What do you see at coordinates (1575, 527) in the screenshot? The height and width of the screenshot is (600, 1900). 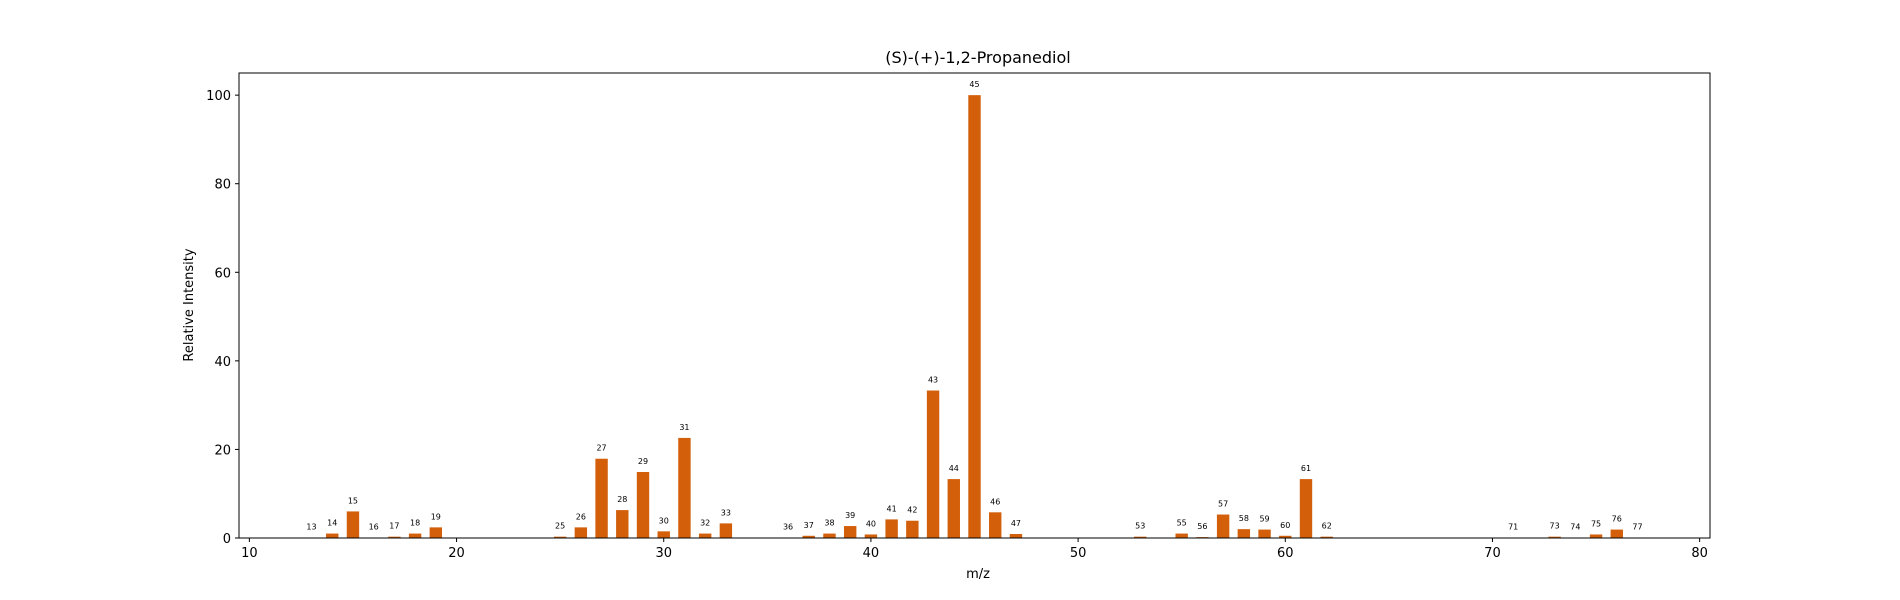 I see `bar-label-74: 74` at bounding box center [1575, 527].